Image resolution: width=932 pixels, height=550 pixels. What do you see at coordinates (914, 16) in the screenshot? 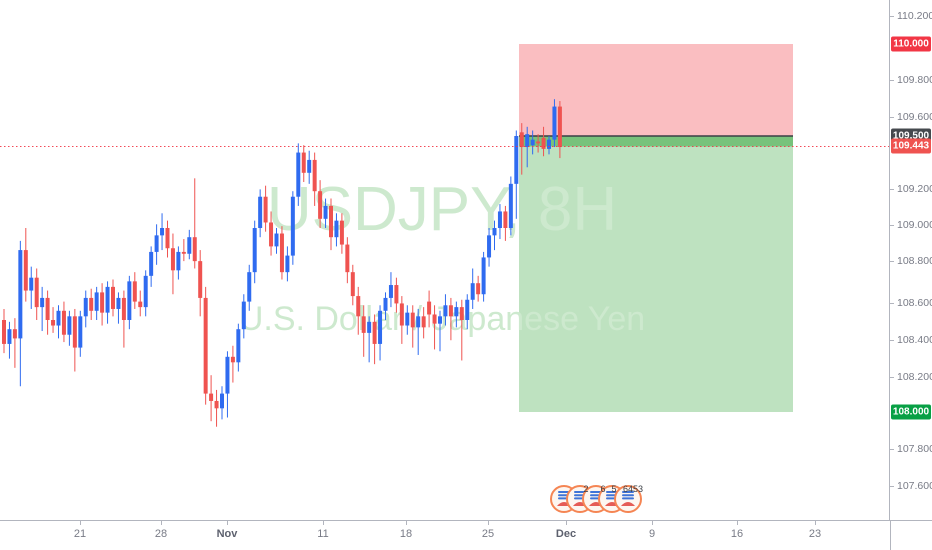
I see `price-label: 110.200` at bounding box center [914, 16].